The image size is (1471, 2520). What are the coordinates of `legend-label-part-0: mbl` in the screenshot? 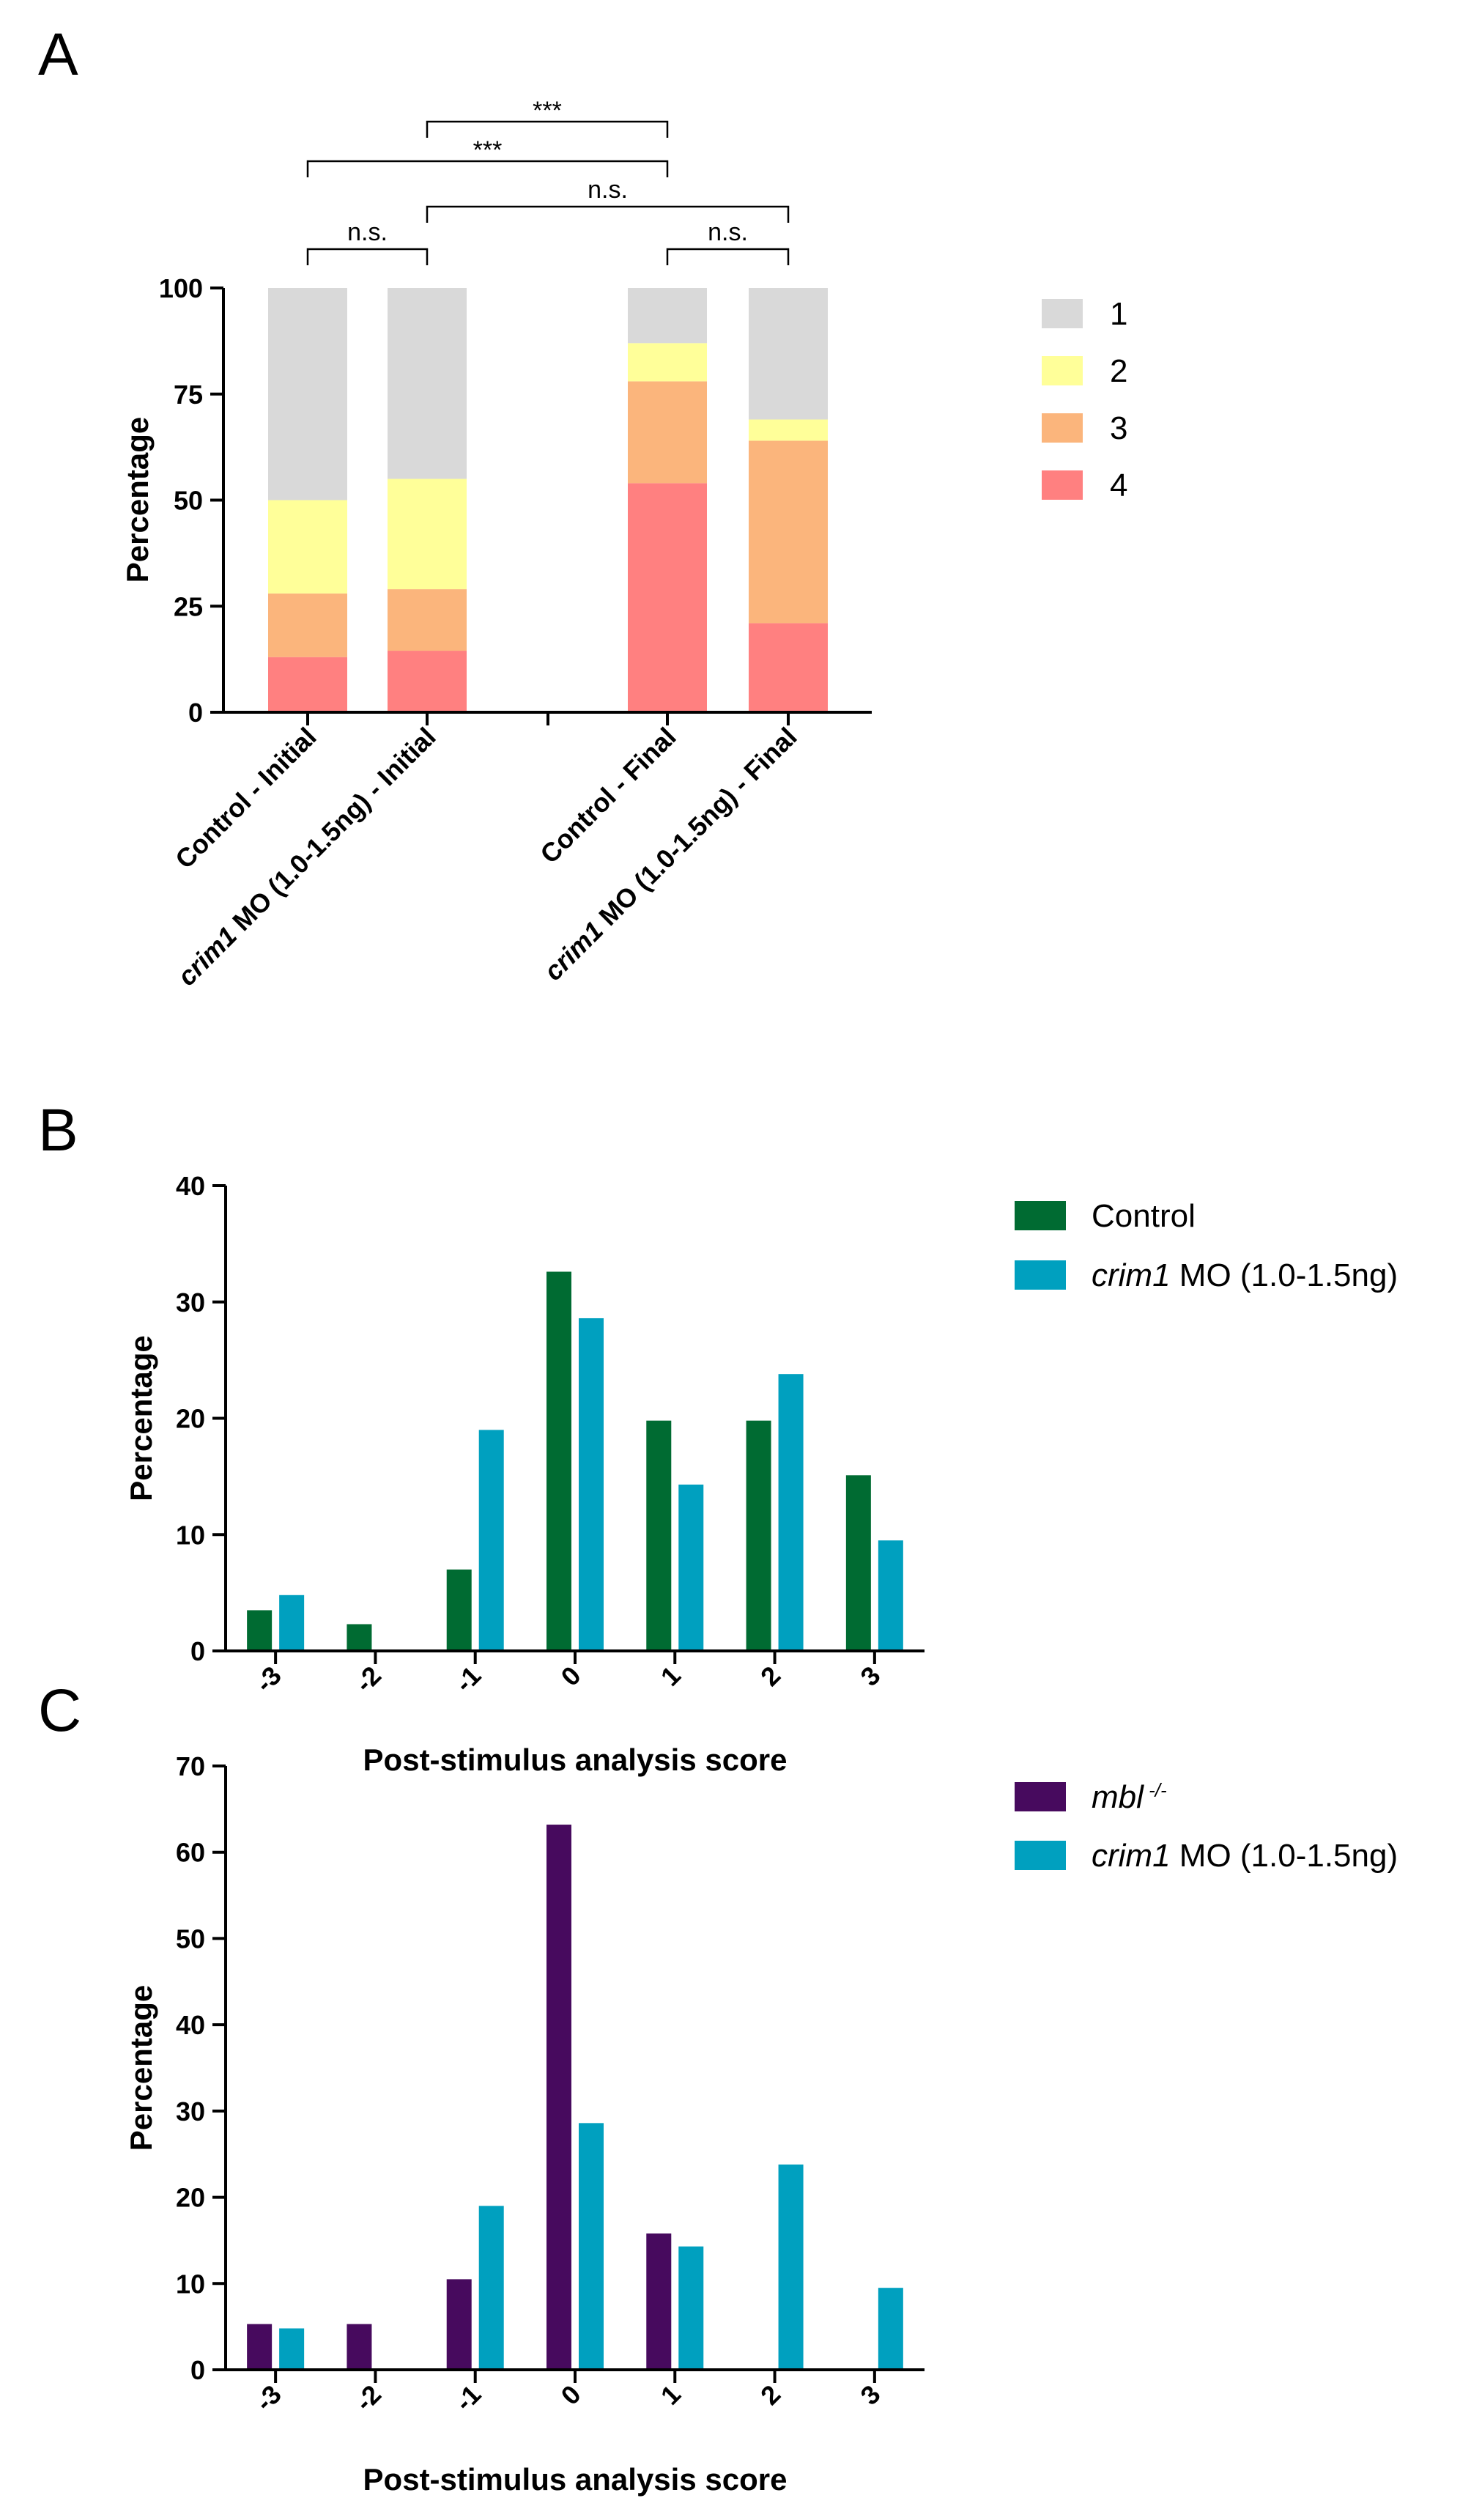 It's located at (1118, 1797).